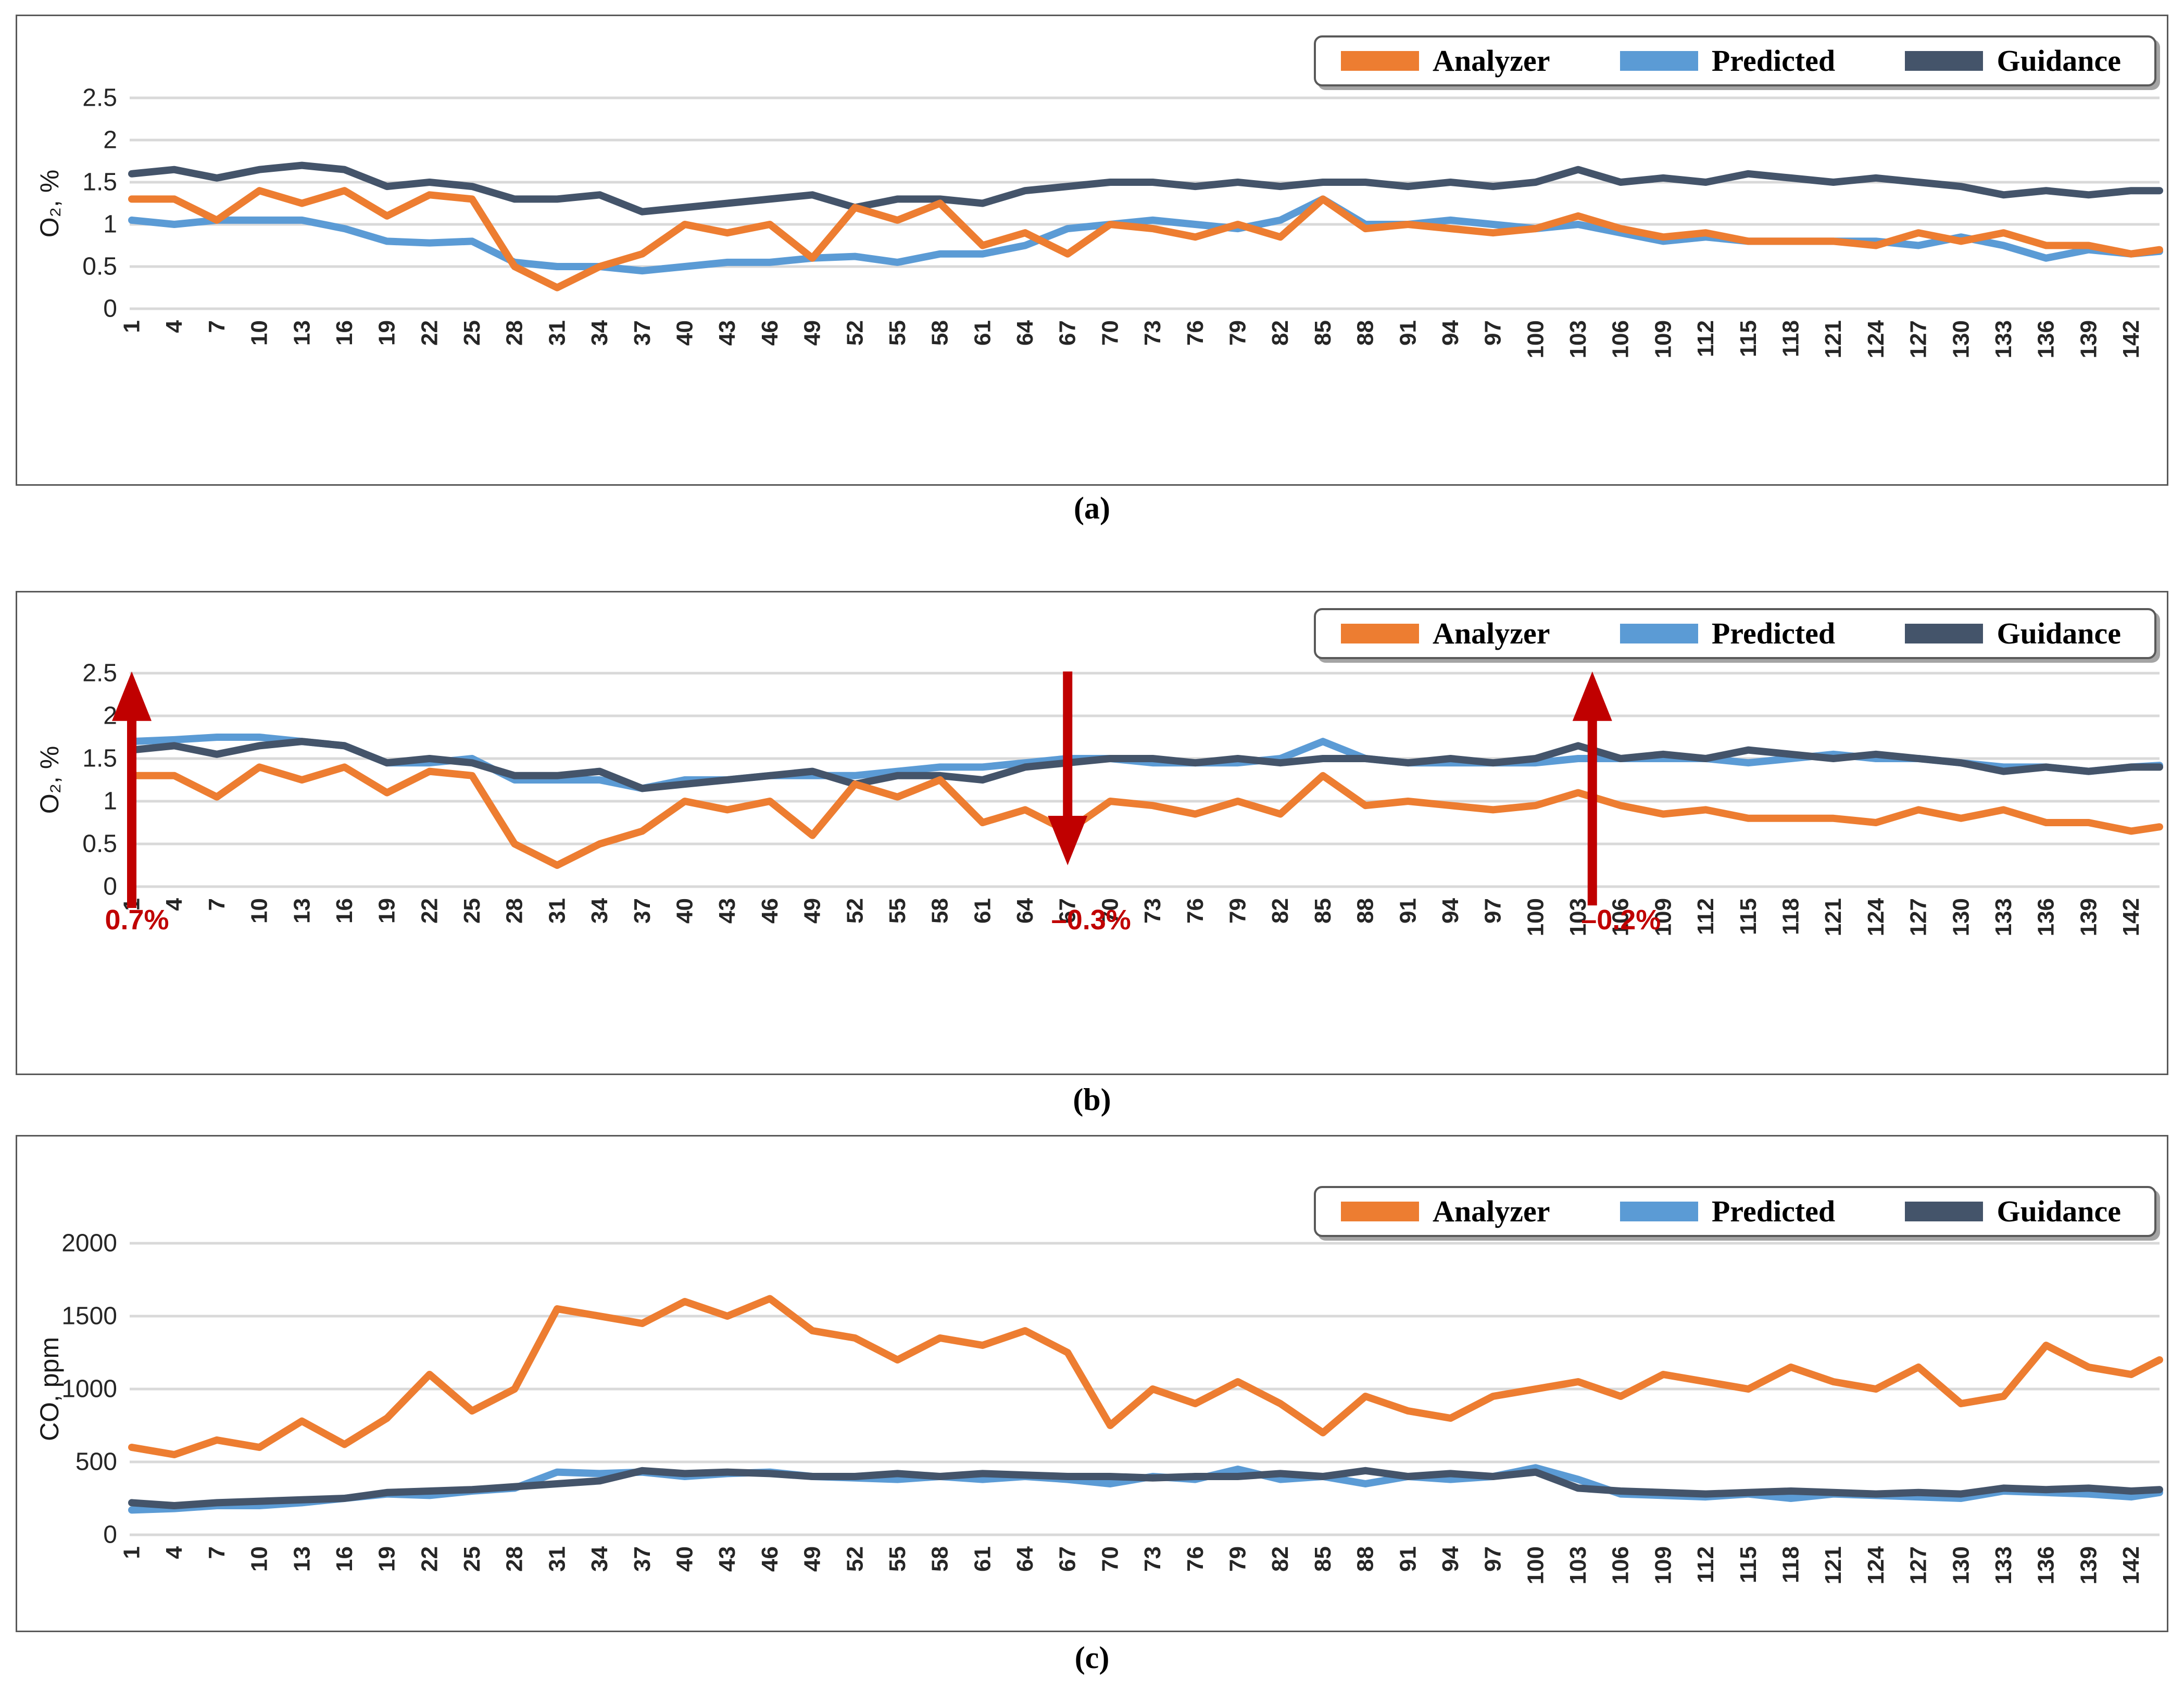  What do you see at coordinates (1025, 1558) in the screenshot?
I see `x-tick-label: 64` at bounding box center [1025, 1558].